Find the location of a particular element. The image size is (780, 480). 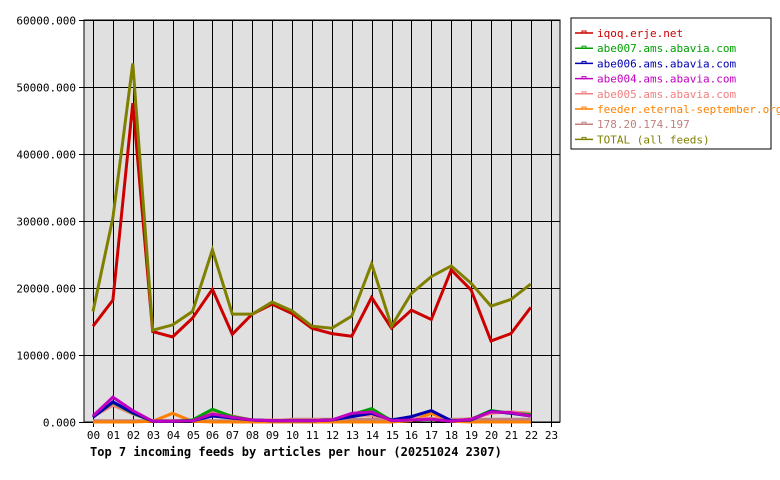

x-tick-label: 23 is located at coordinates (551, 435).